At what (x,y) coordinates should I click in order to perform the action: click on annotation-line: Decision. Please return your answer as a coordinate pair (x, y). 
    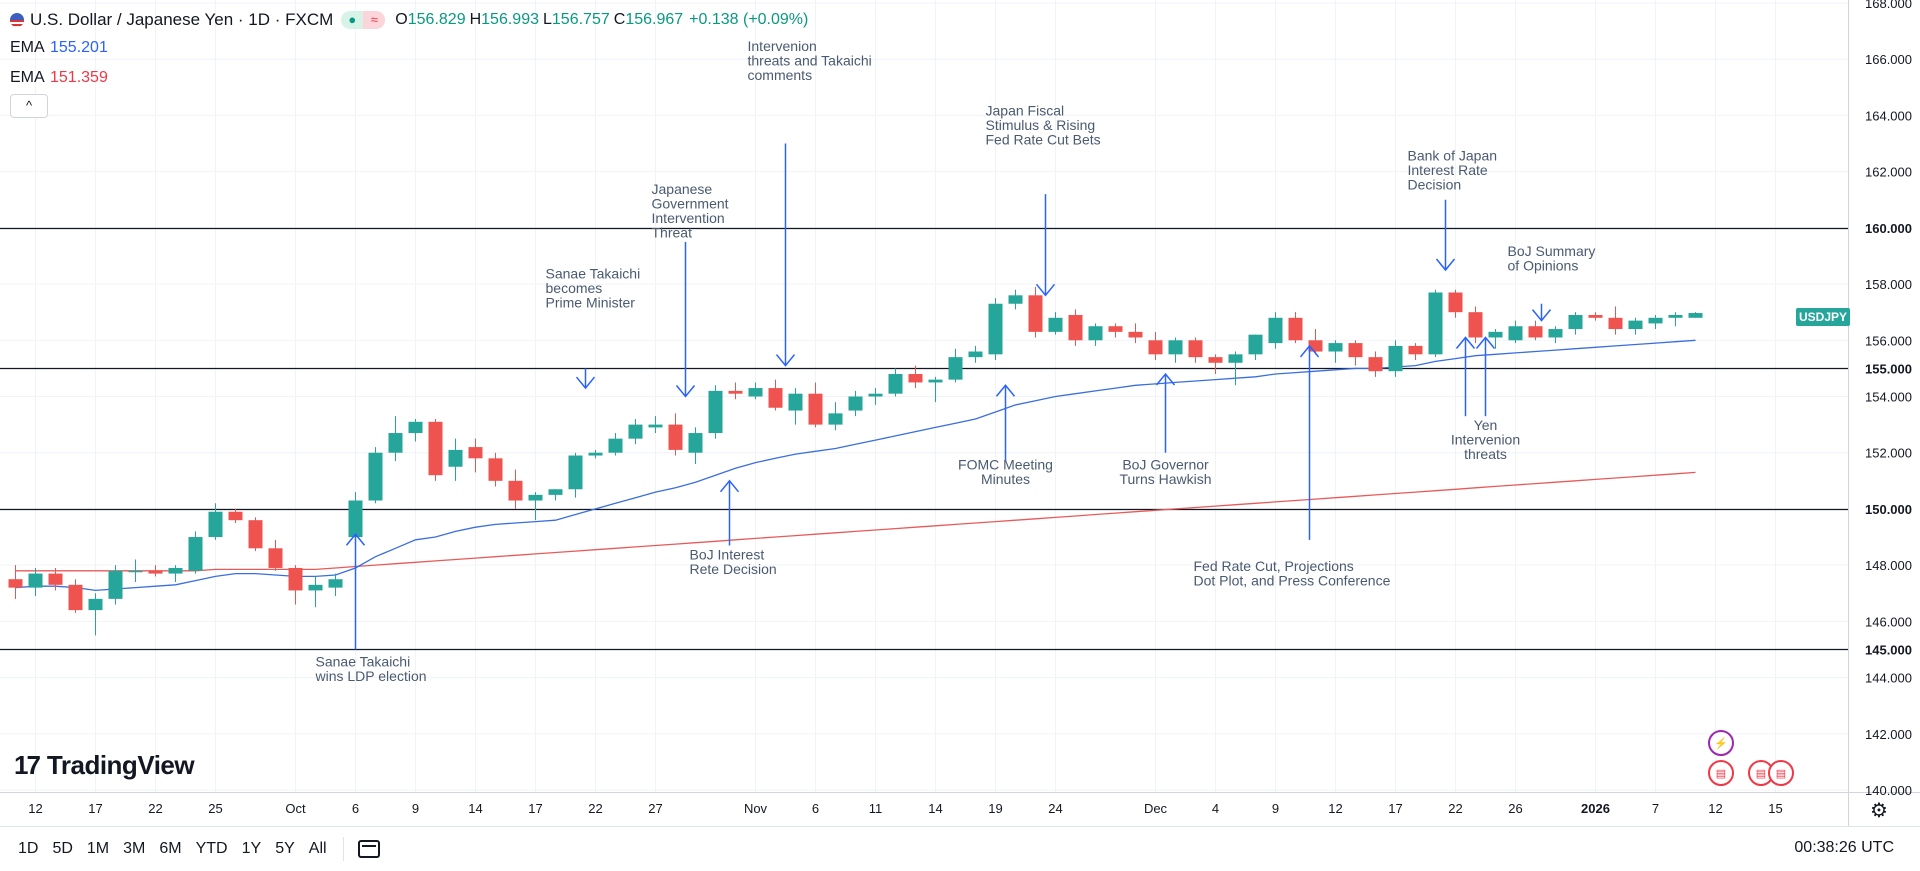
    Looking at the image, I should click on (1435, 184).